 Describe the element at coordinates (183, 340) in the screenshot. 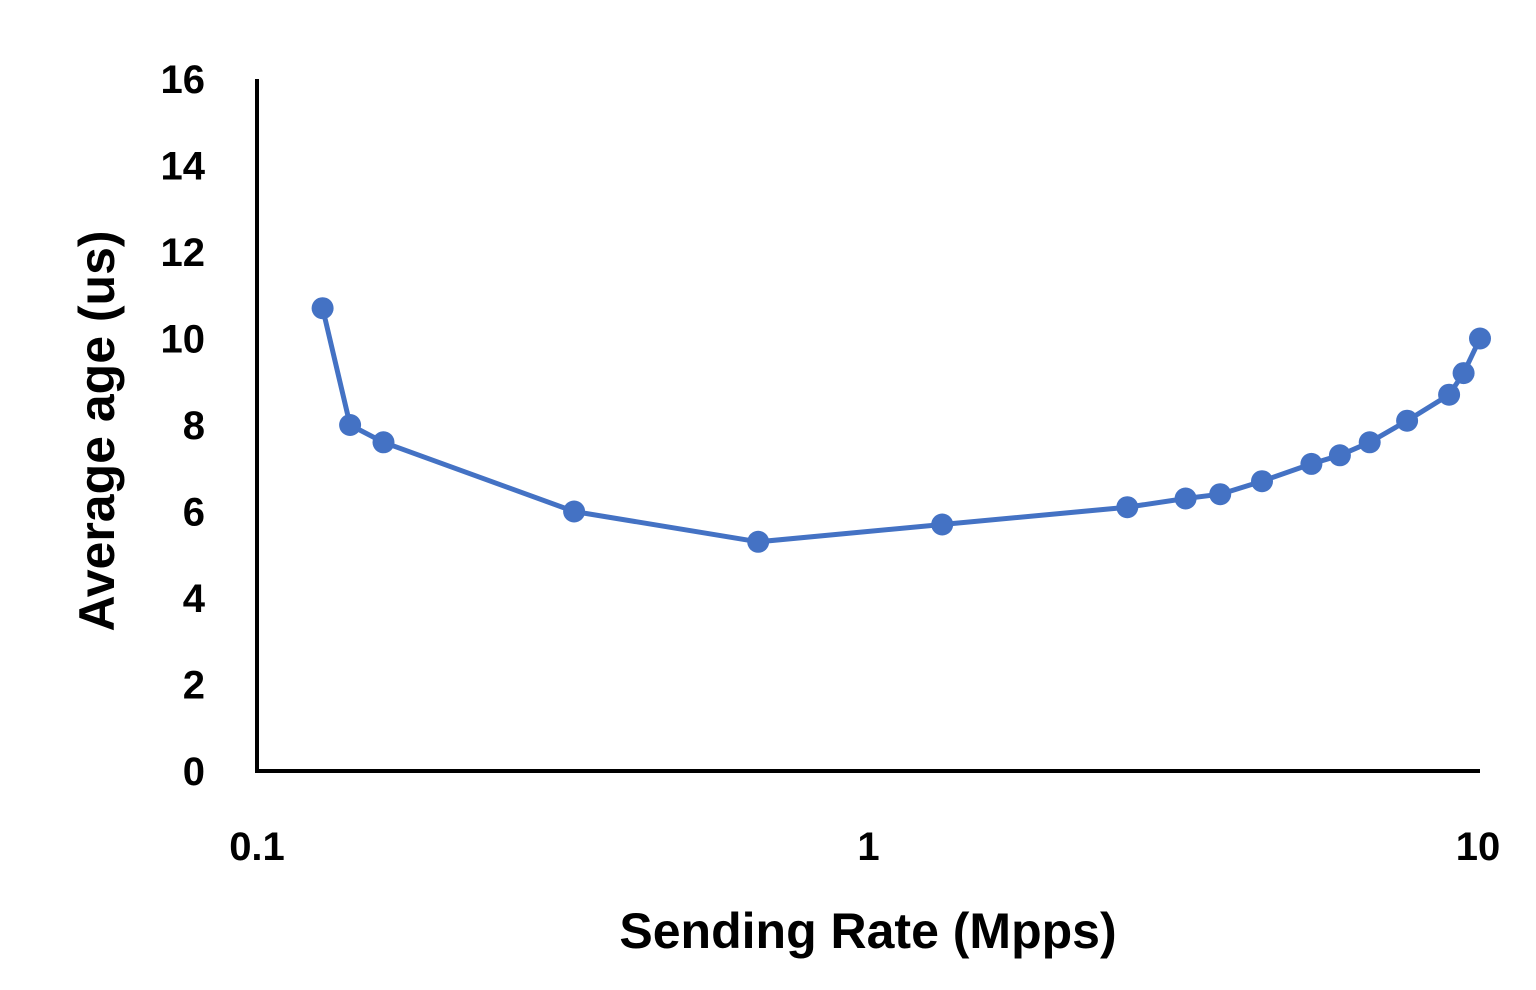

I see `y-tick-label: 10` at that location.